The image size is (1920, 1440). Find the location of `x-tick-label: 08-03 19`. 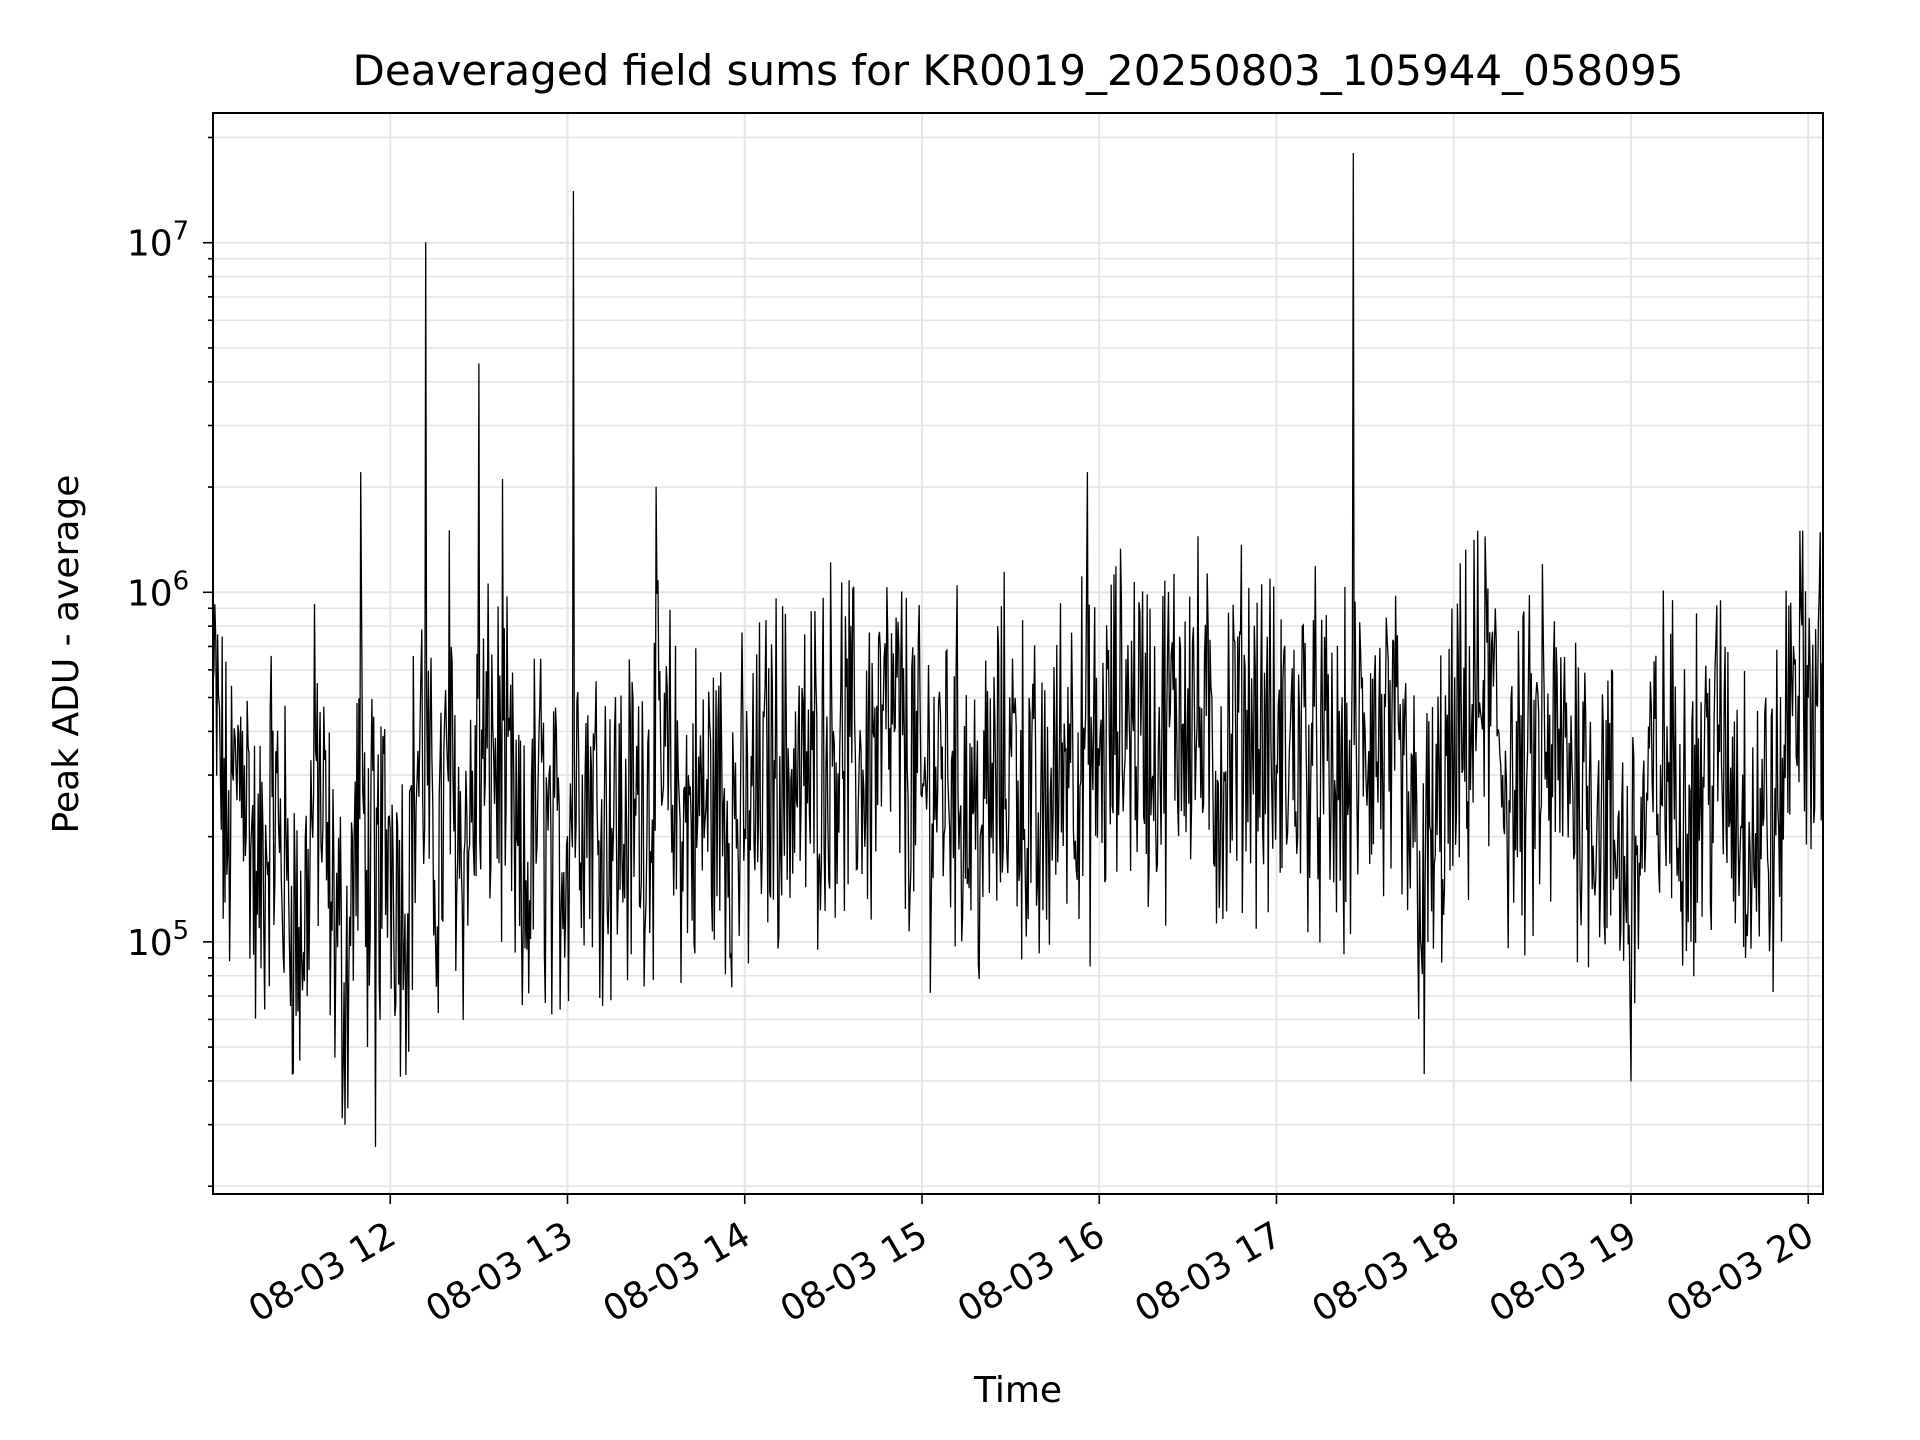

x-tick-label: 08-03 19 is located at coordinates (1563, 1272).